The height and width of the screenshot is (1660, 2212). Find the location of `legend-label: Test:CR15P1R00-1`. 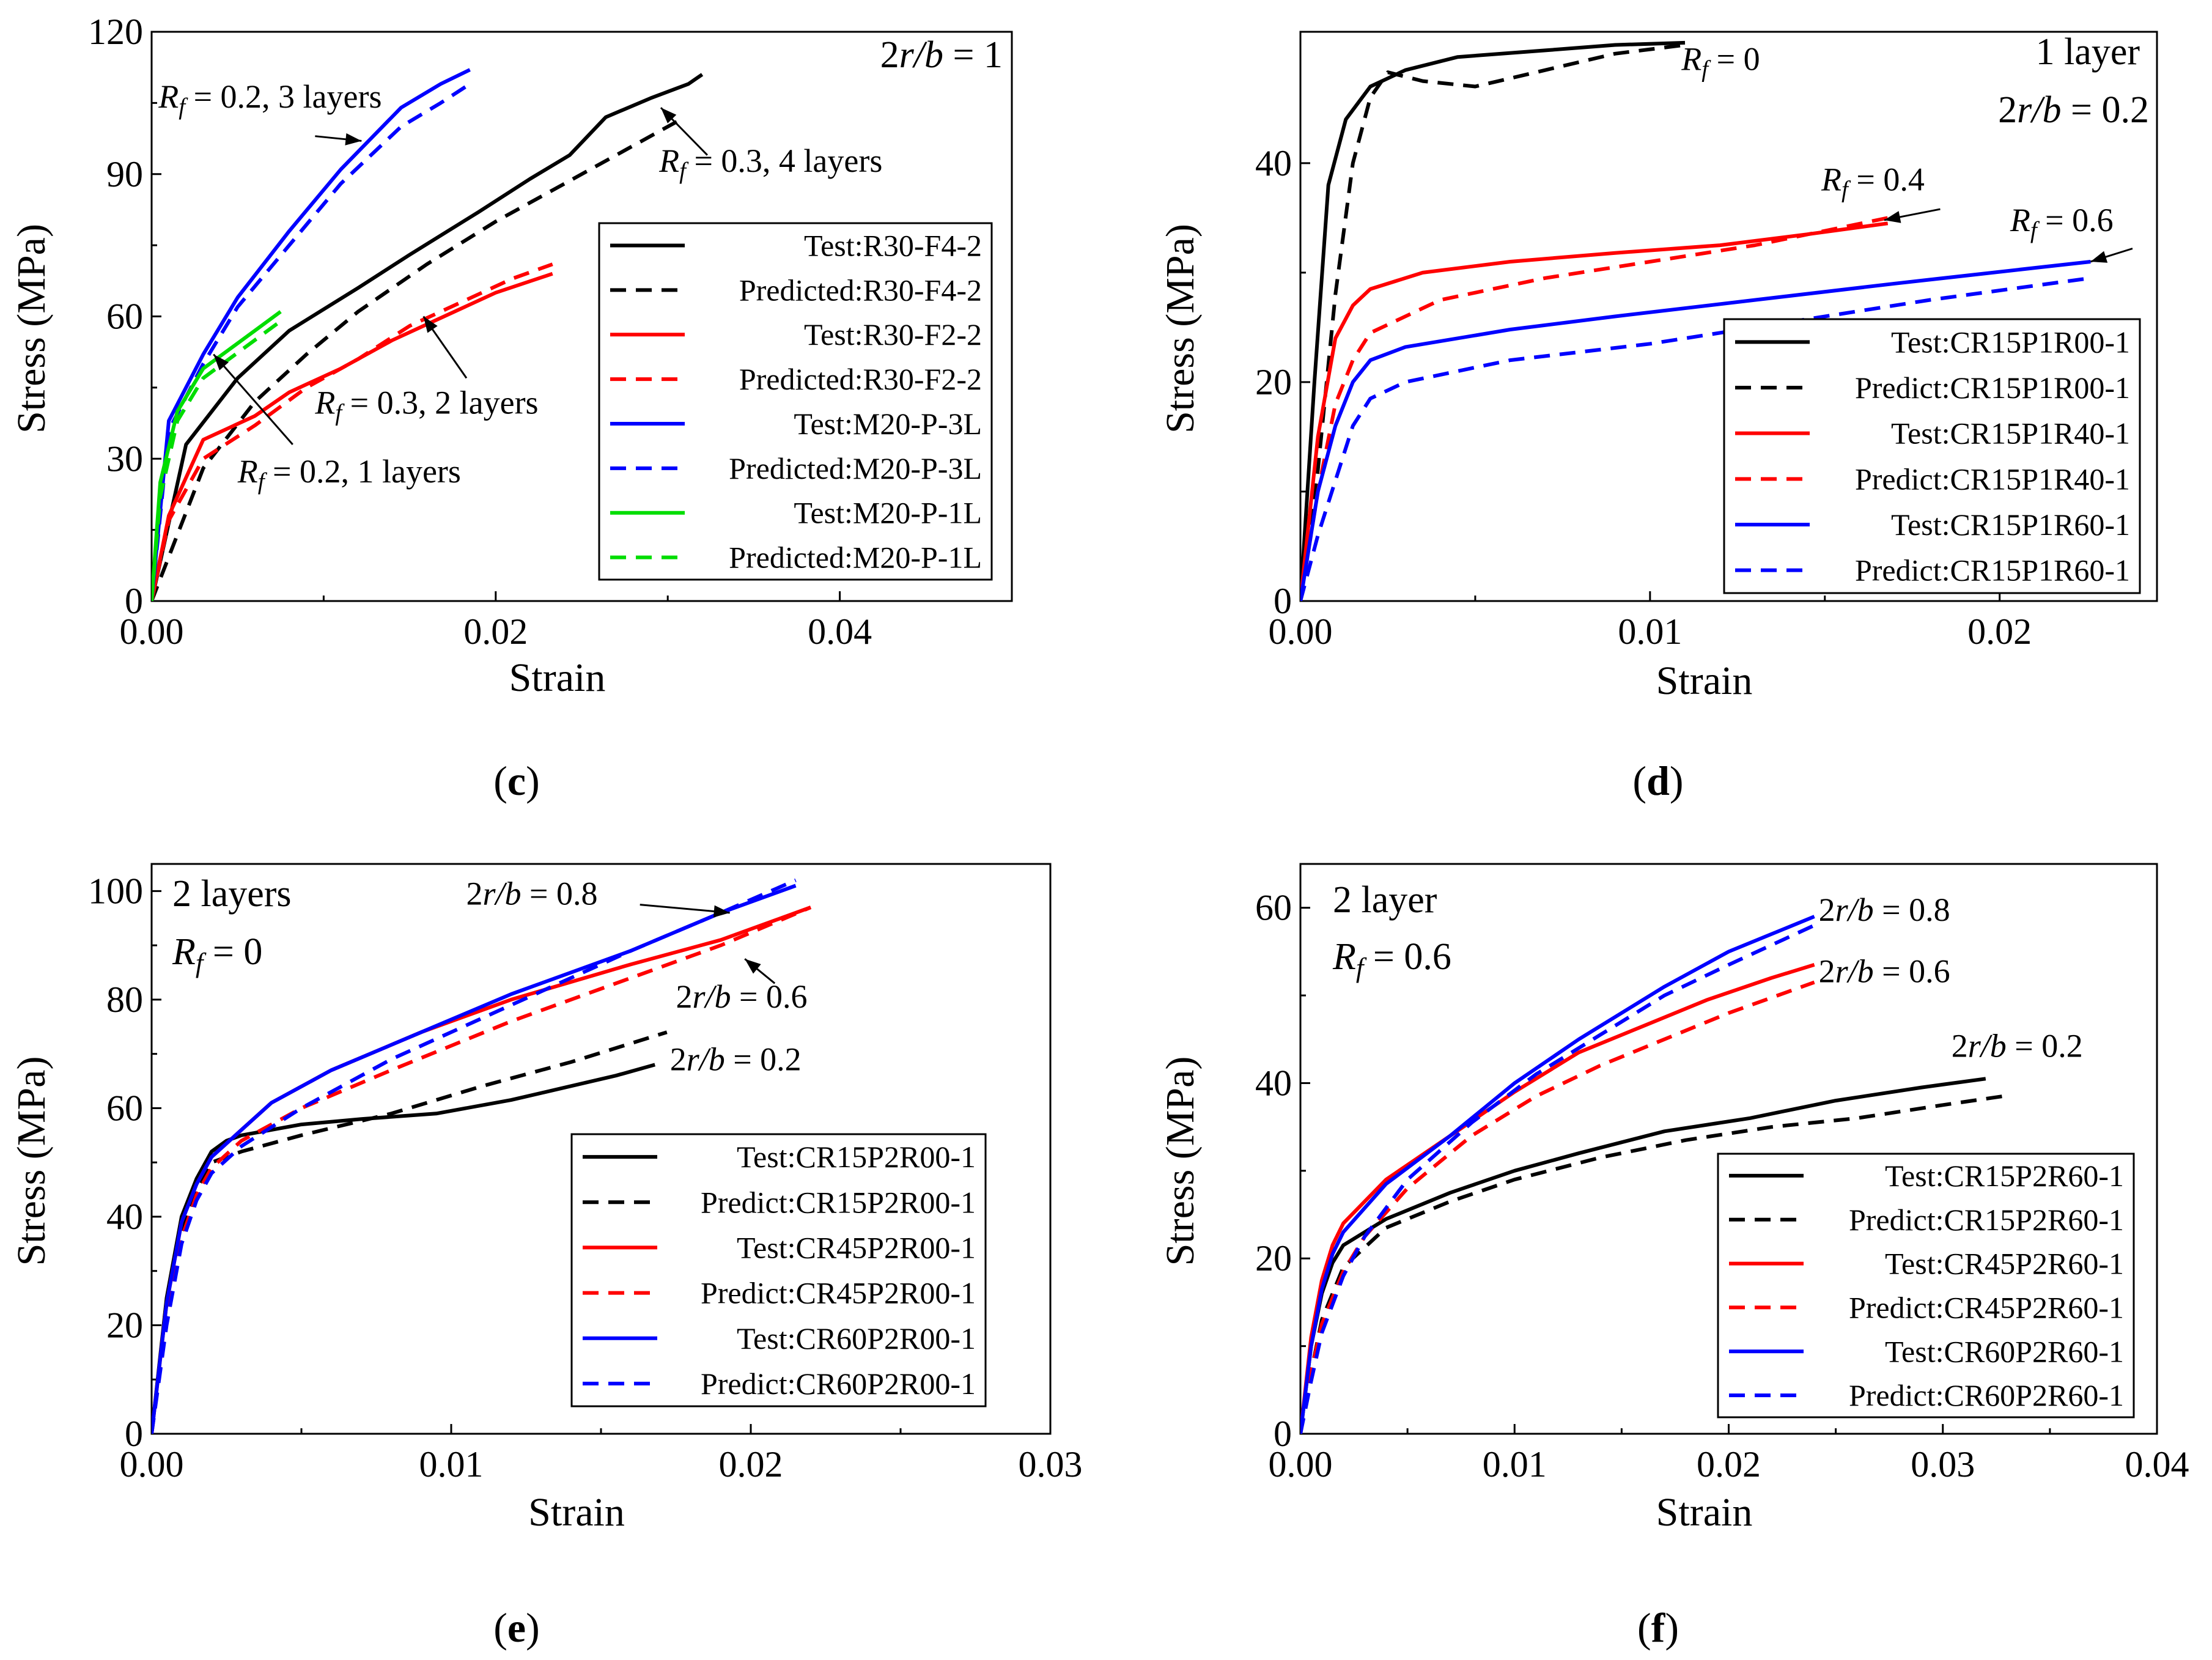

legend-label: Test:CR15P1R00-1 is located at coordinates (2010, 342).